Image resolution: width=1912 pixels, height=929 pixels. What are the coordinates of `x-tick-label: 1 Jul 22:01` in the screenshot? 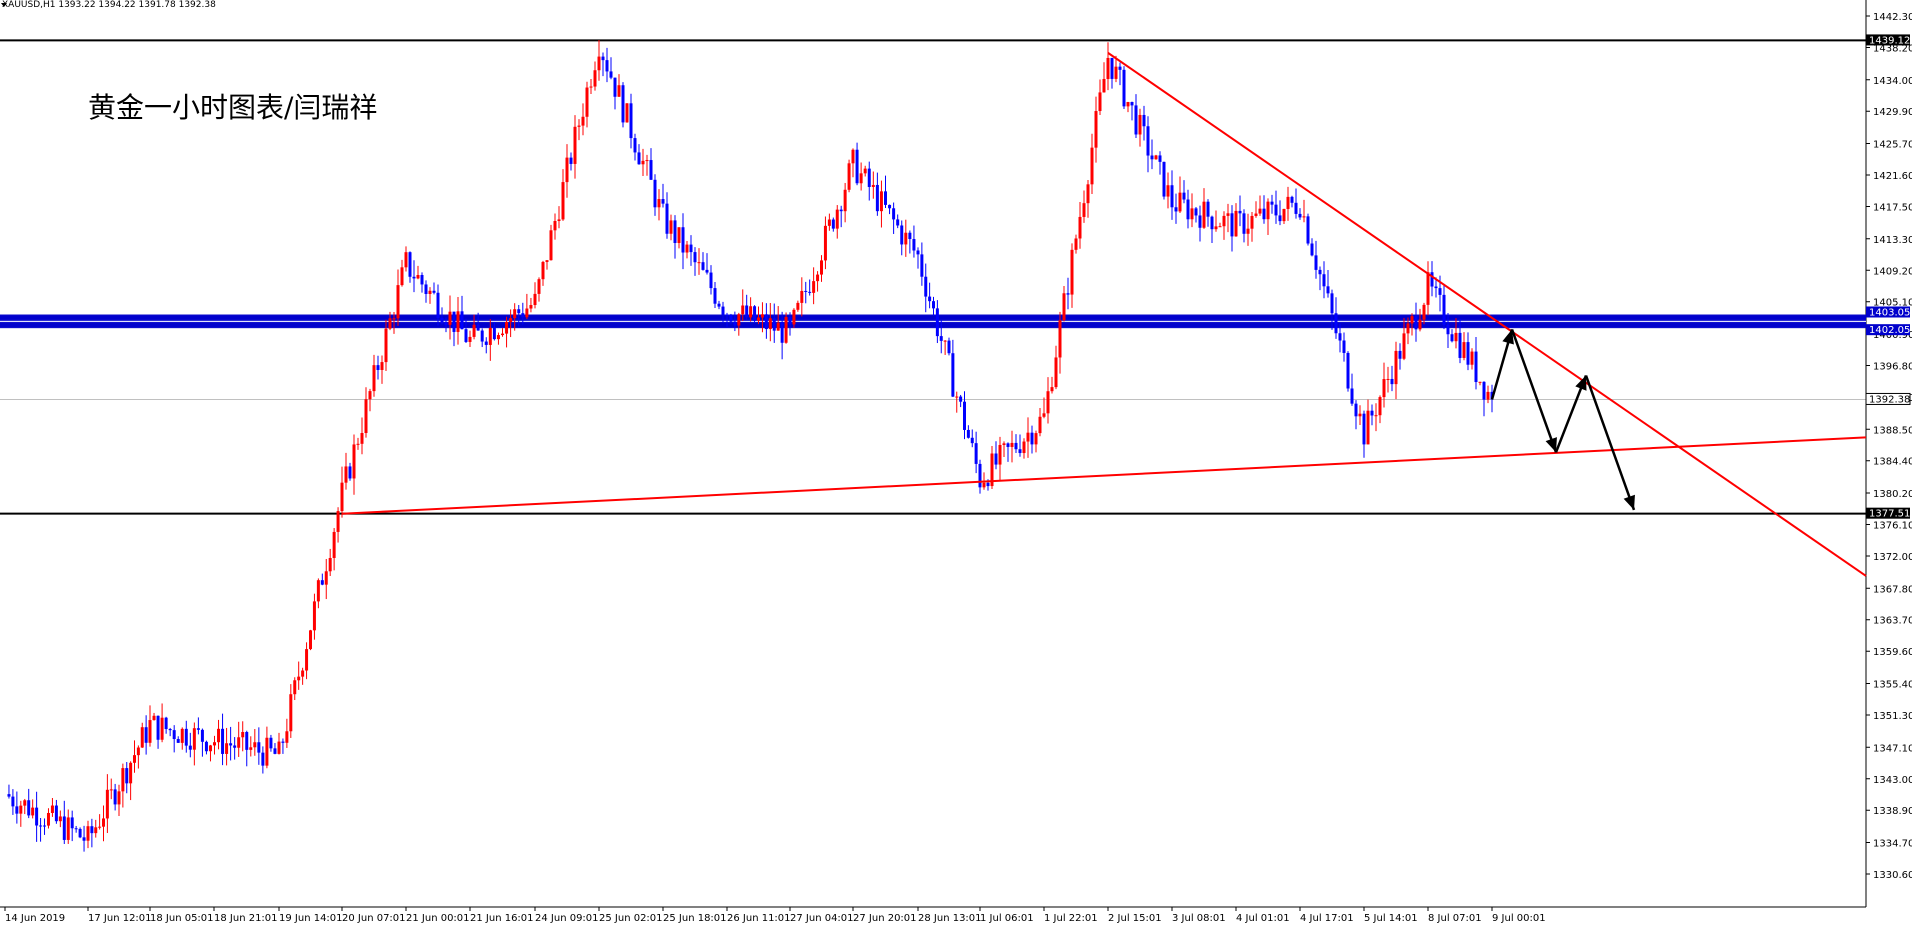 It's located at (1071, 918).